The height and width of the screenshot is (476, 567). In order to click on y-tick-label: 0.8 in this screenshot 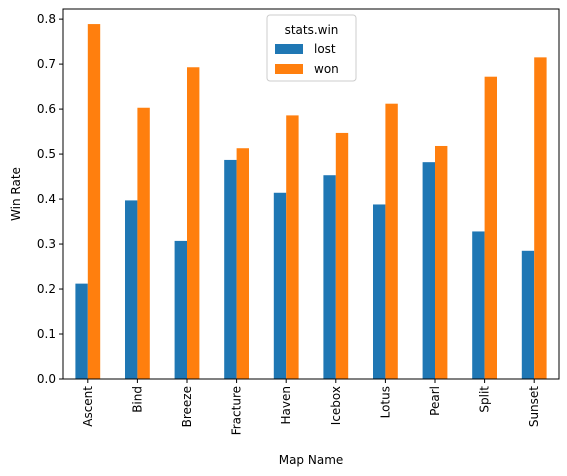, I will do `click(46, 19)`.